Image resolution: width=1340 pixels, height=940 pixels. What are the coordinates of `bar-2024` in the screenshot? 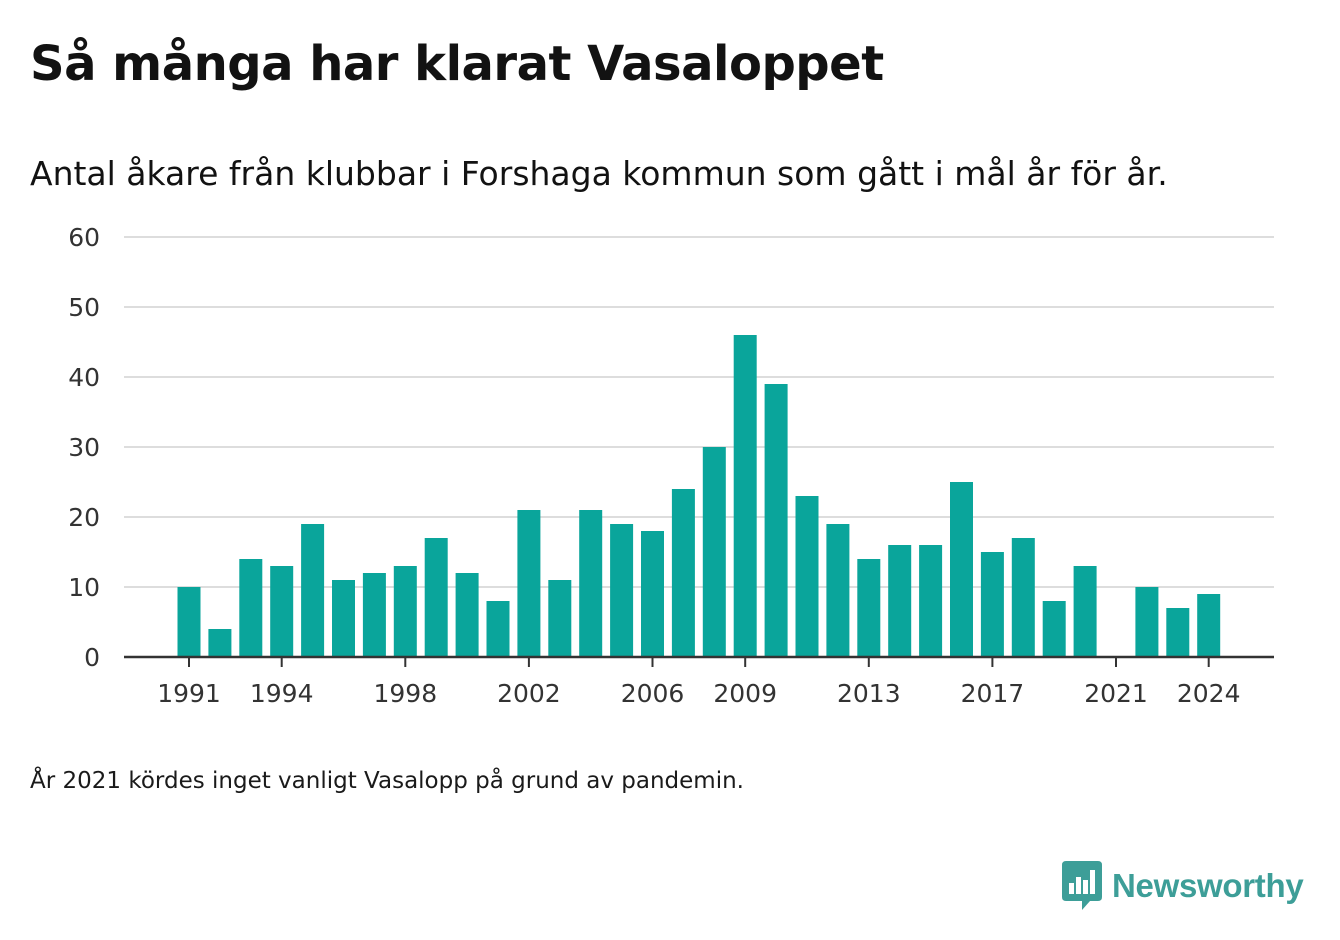 It's located at (1209, 625).